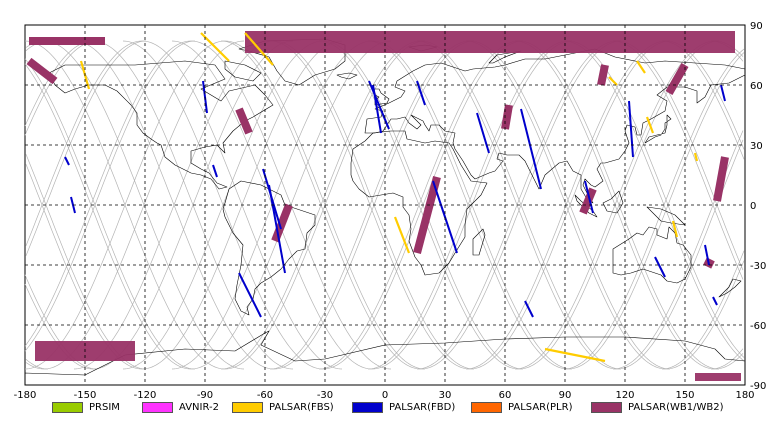  What do you see at coordinates (613, 202) in the screenshot?
I see `coastline-borneo` at bounding box center [613, 202].